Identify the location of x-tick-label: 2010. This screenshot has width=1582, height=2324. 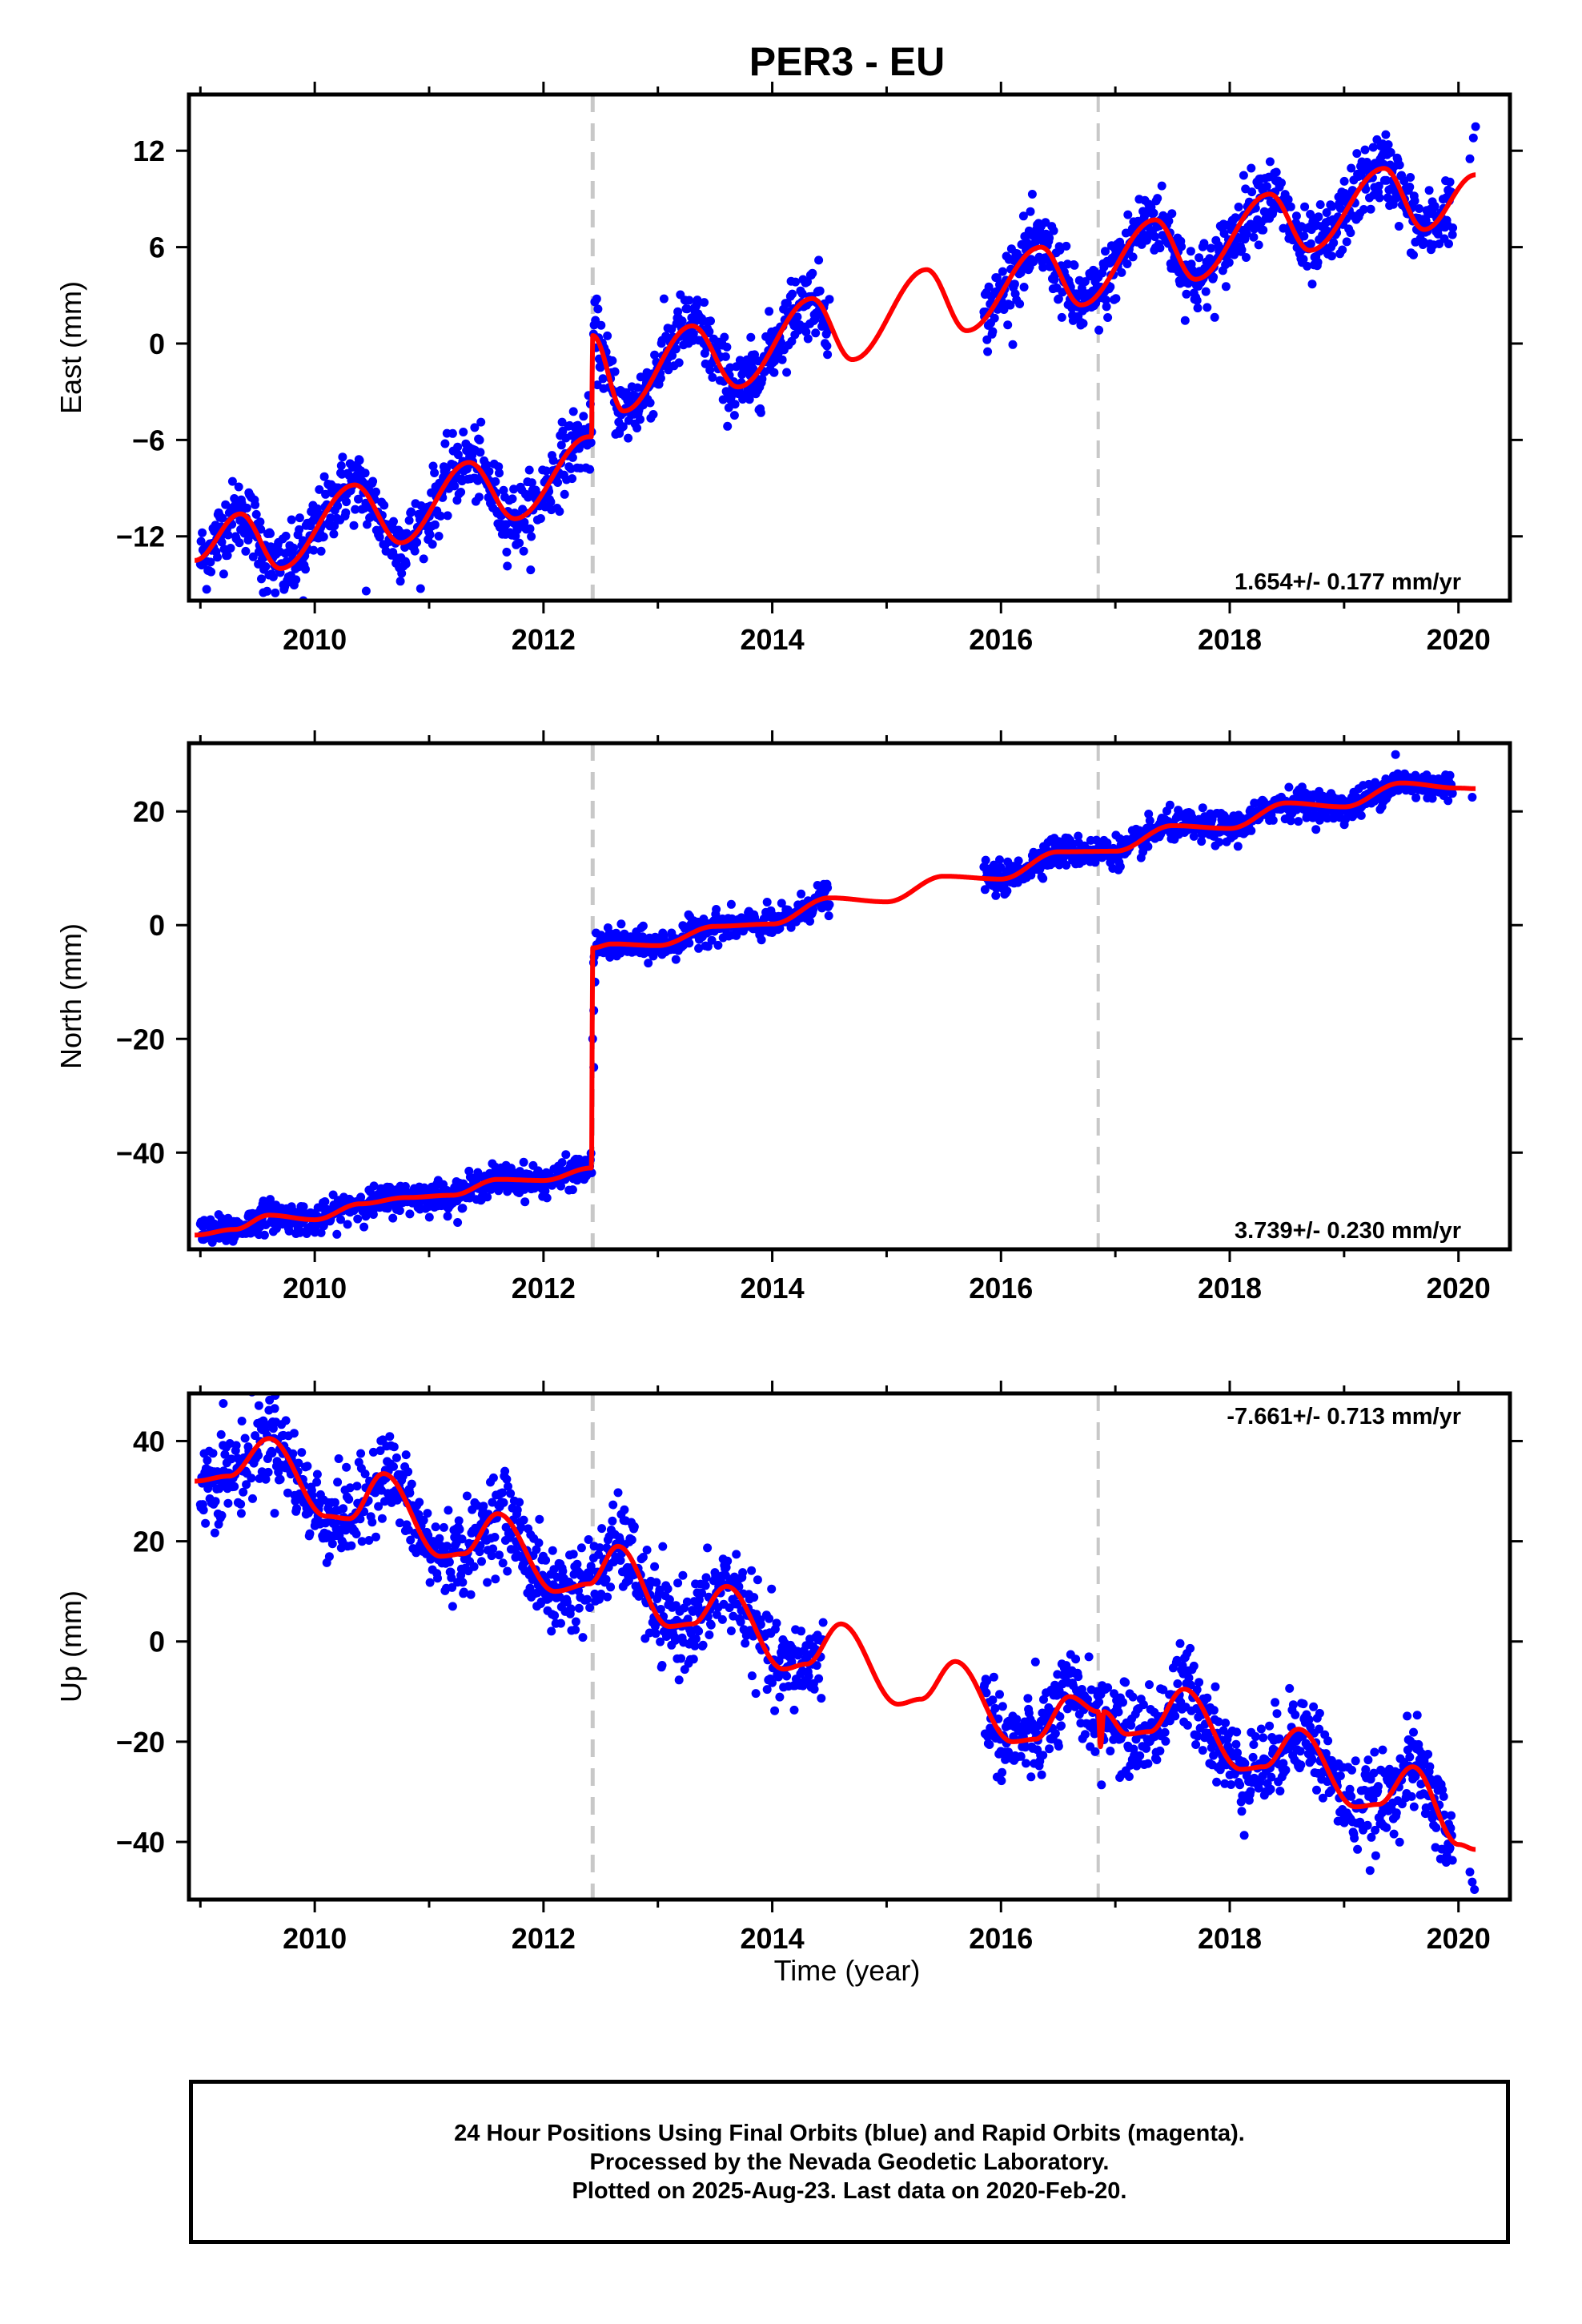
(315, 1288).